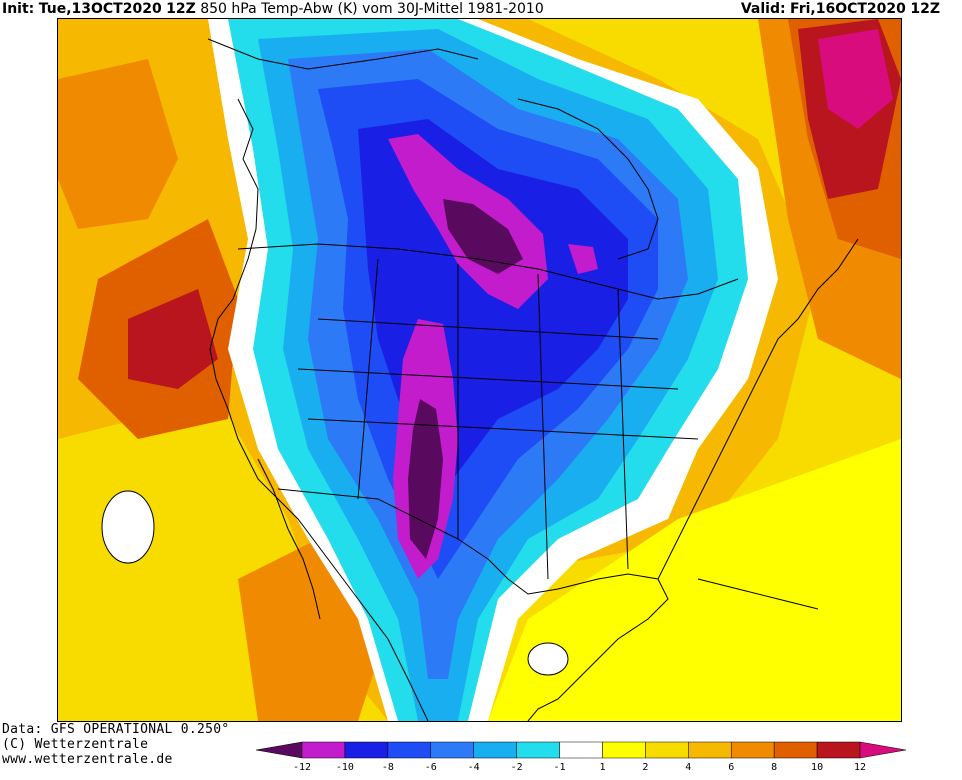  I want to click on init-label: Init:, so click(18, 9).